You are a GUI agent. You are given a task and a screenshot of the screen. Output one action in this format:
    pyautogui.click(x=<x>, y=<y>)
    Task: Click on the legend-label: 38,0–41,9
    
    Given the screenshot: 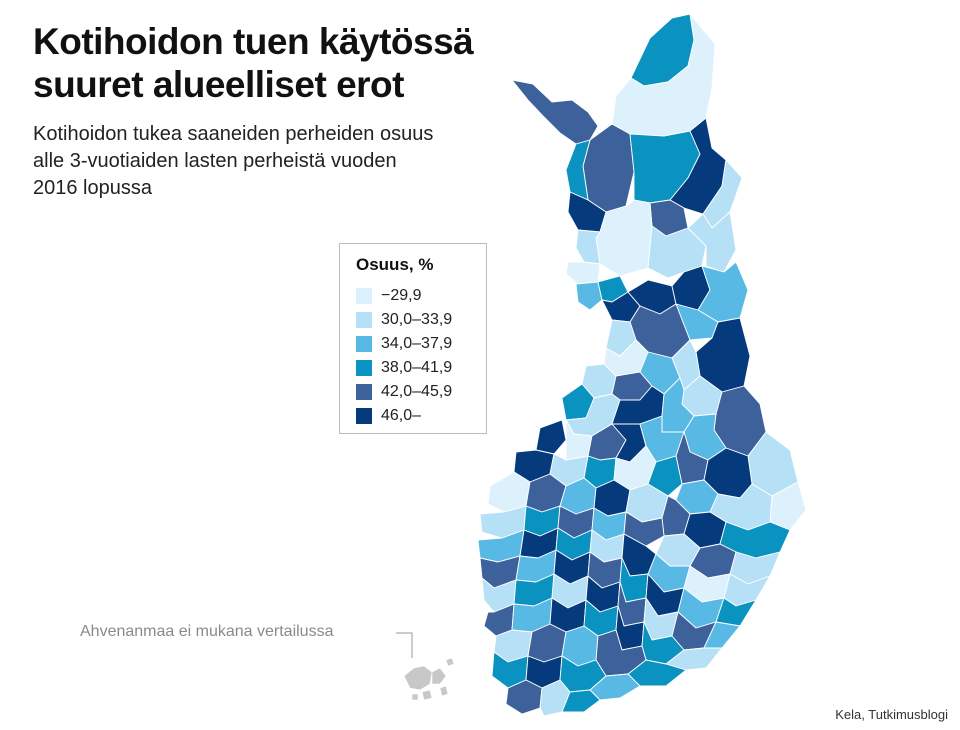 What is the action you would take?
    pyautogui.click(x=417, y=367)
    